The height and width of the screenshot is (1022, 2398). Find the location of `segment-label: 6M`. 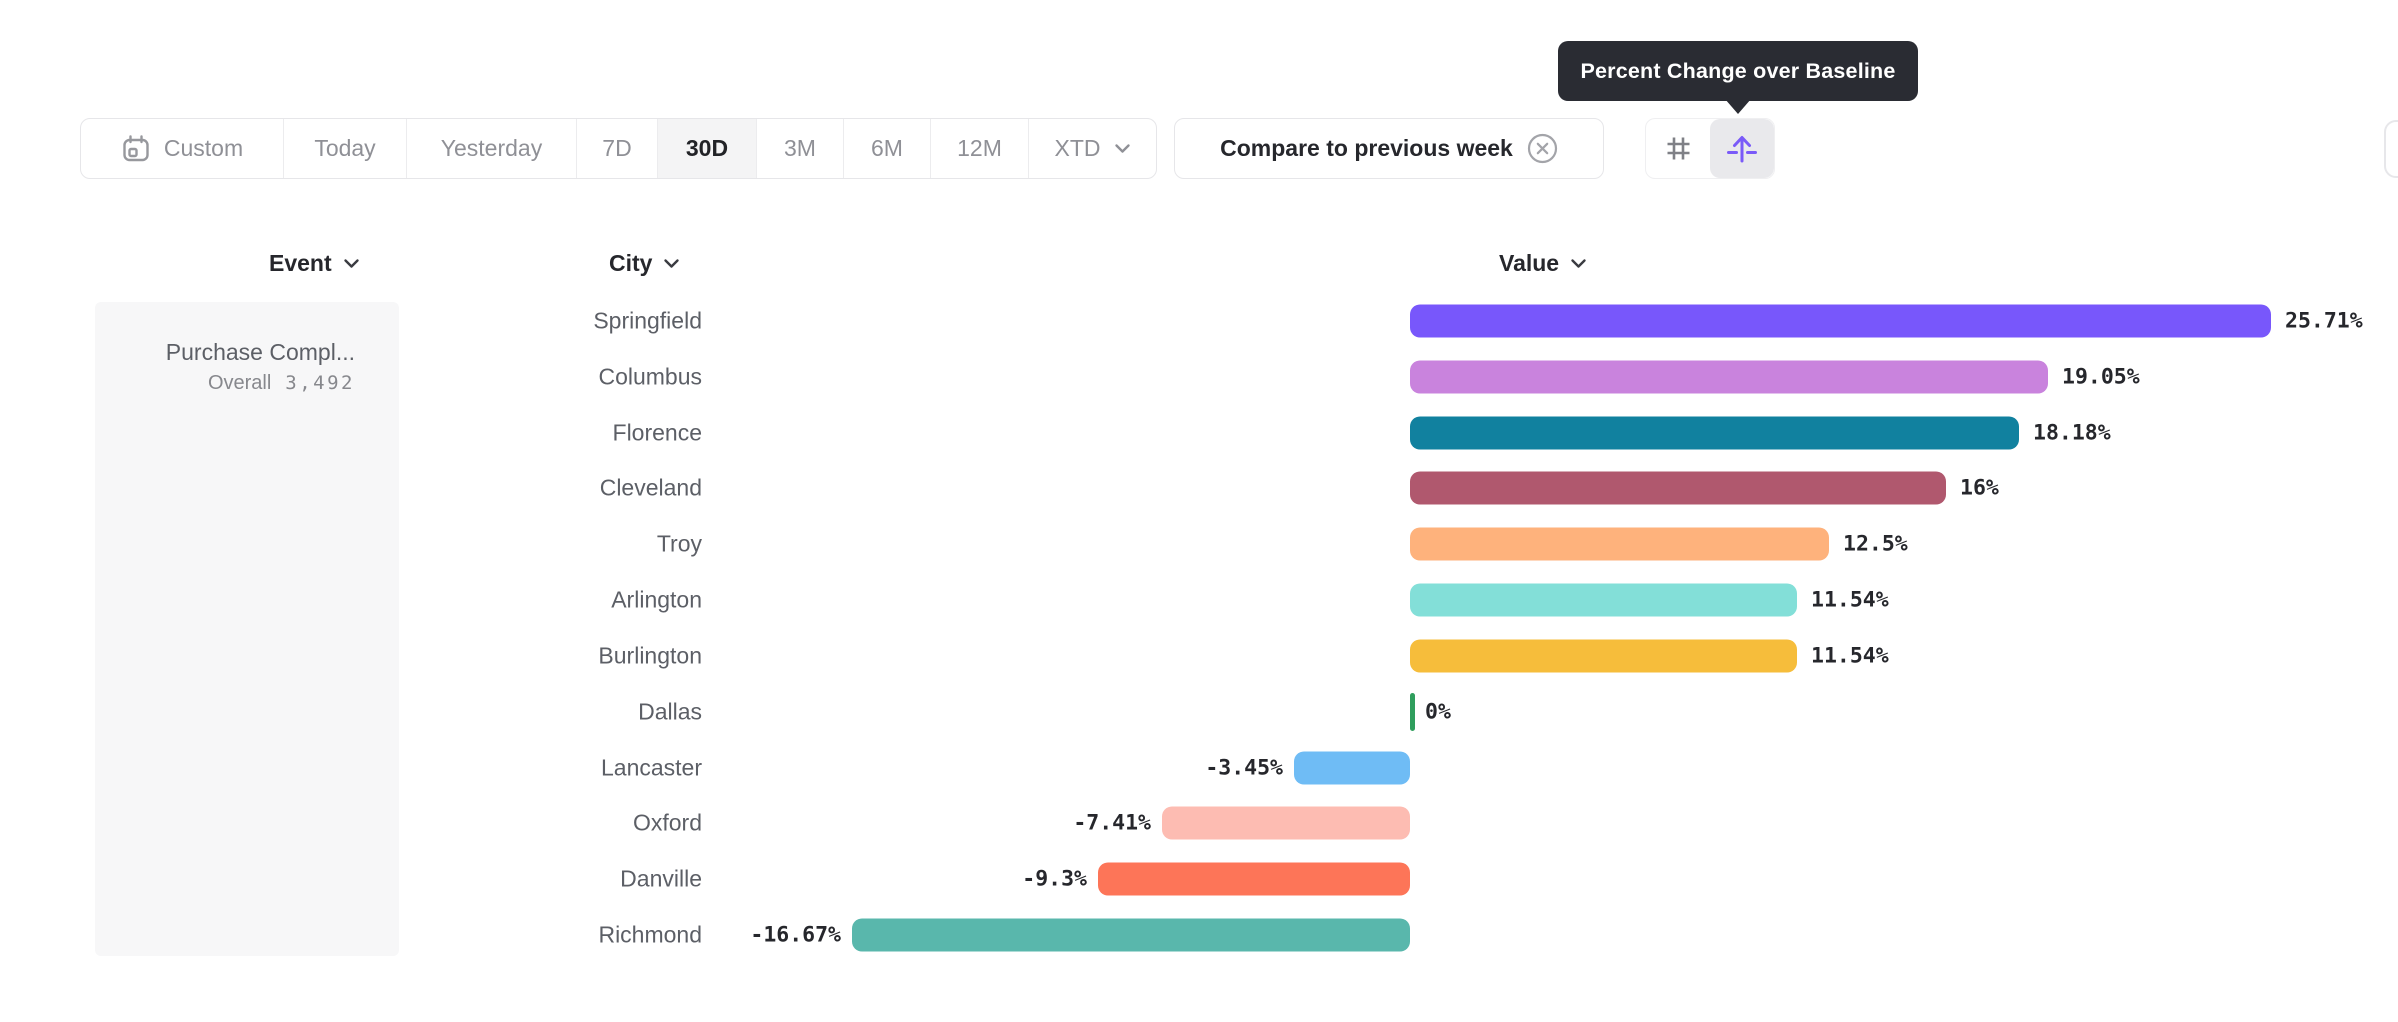

segment-label: 6M is located at coordinates (887, 148).